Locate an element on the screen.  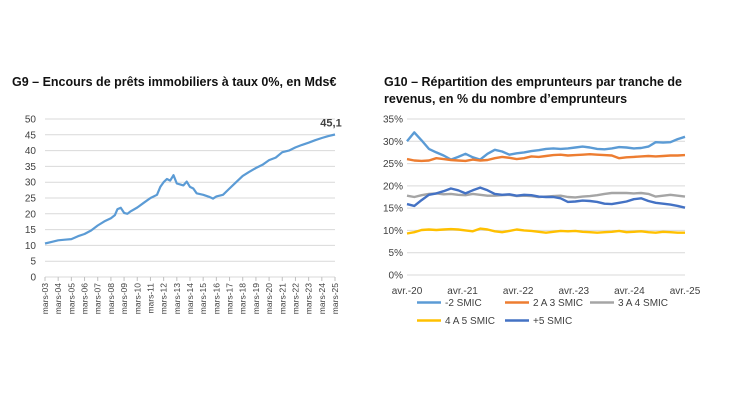
g9-series is located at coordinates (190, 189).